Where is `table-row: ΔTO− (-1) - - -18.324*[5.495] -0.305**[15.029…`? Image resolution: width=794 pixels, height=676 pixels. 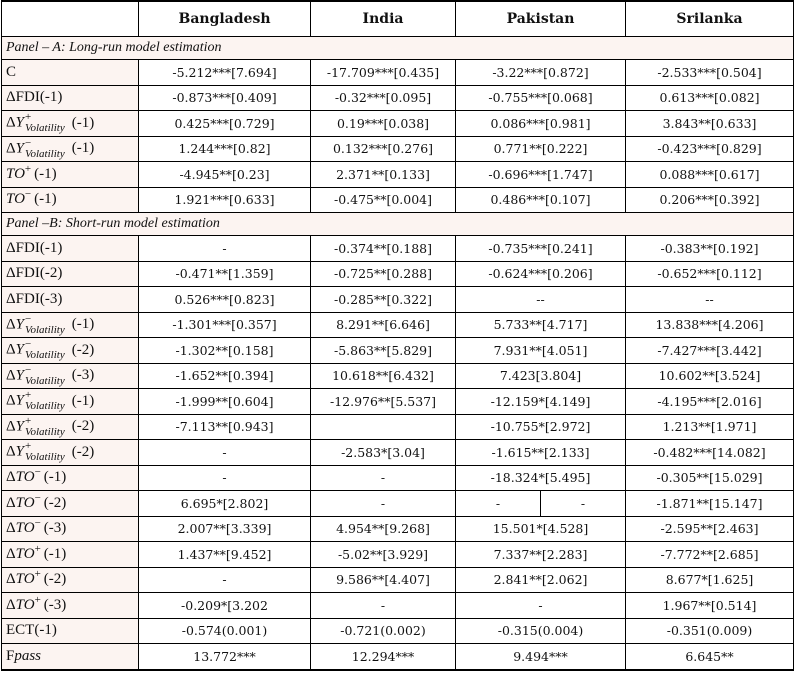
table-row: ΔTO− (-1) - - -18.324*[5.495] -0.305**[15.029… is located at coordinates (397, 477).